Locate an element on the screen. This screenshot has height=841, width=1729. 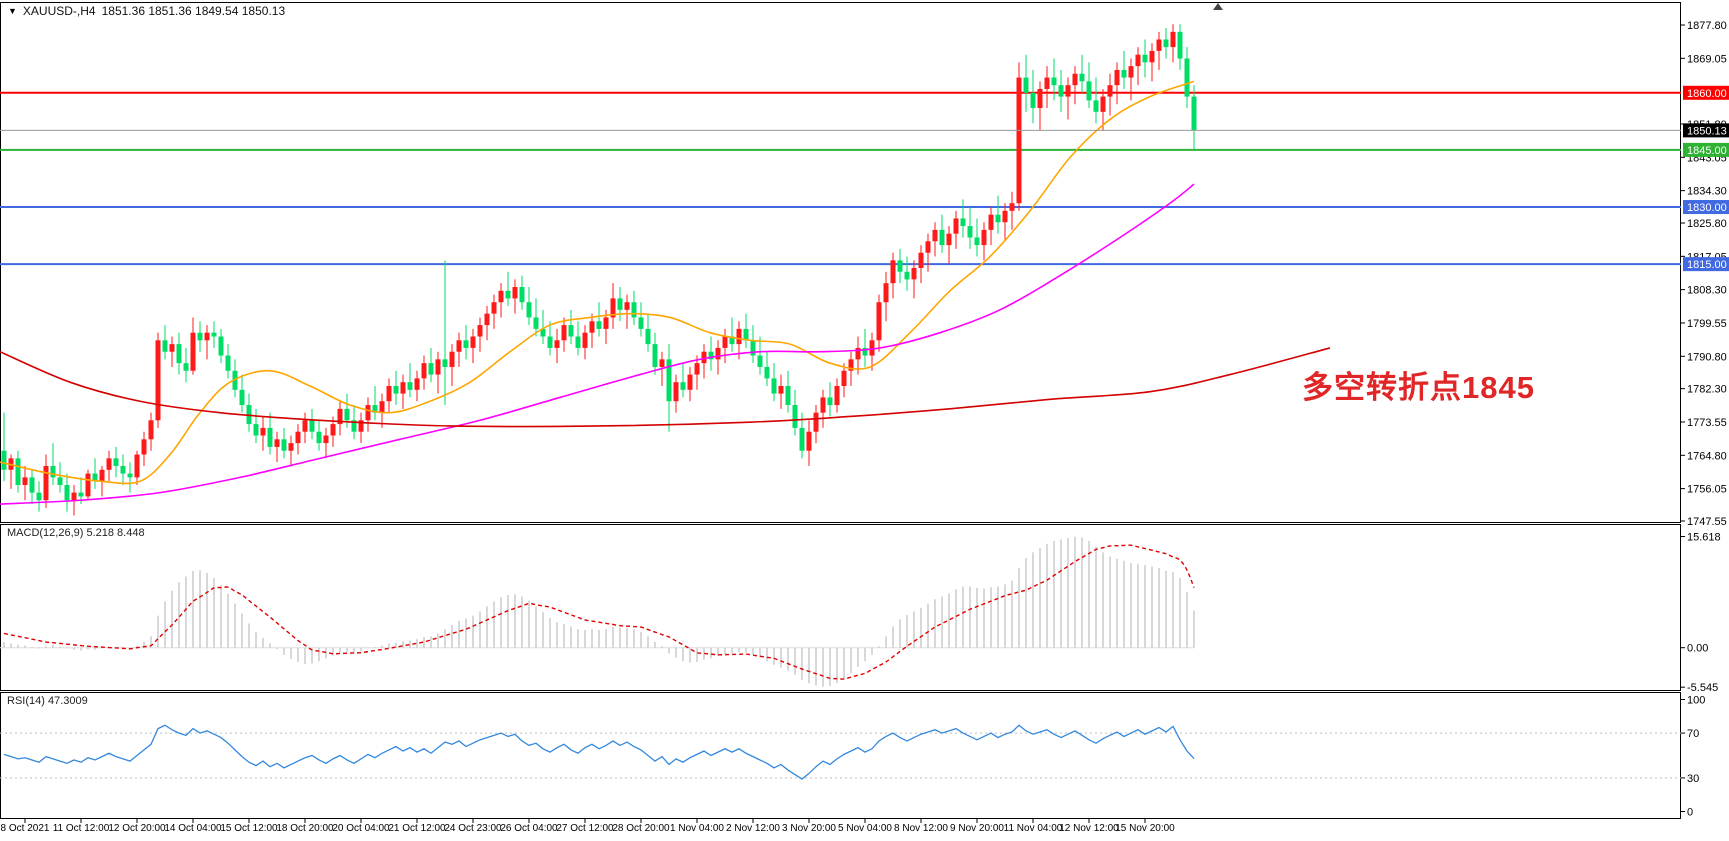
svg-text: 12 Oct 20:00 is located at coordinates (137, 828).